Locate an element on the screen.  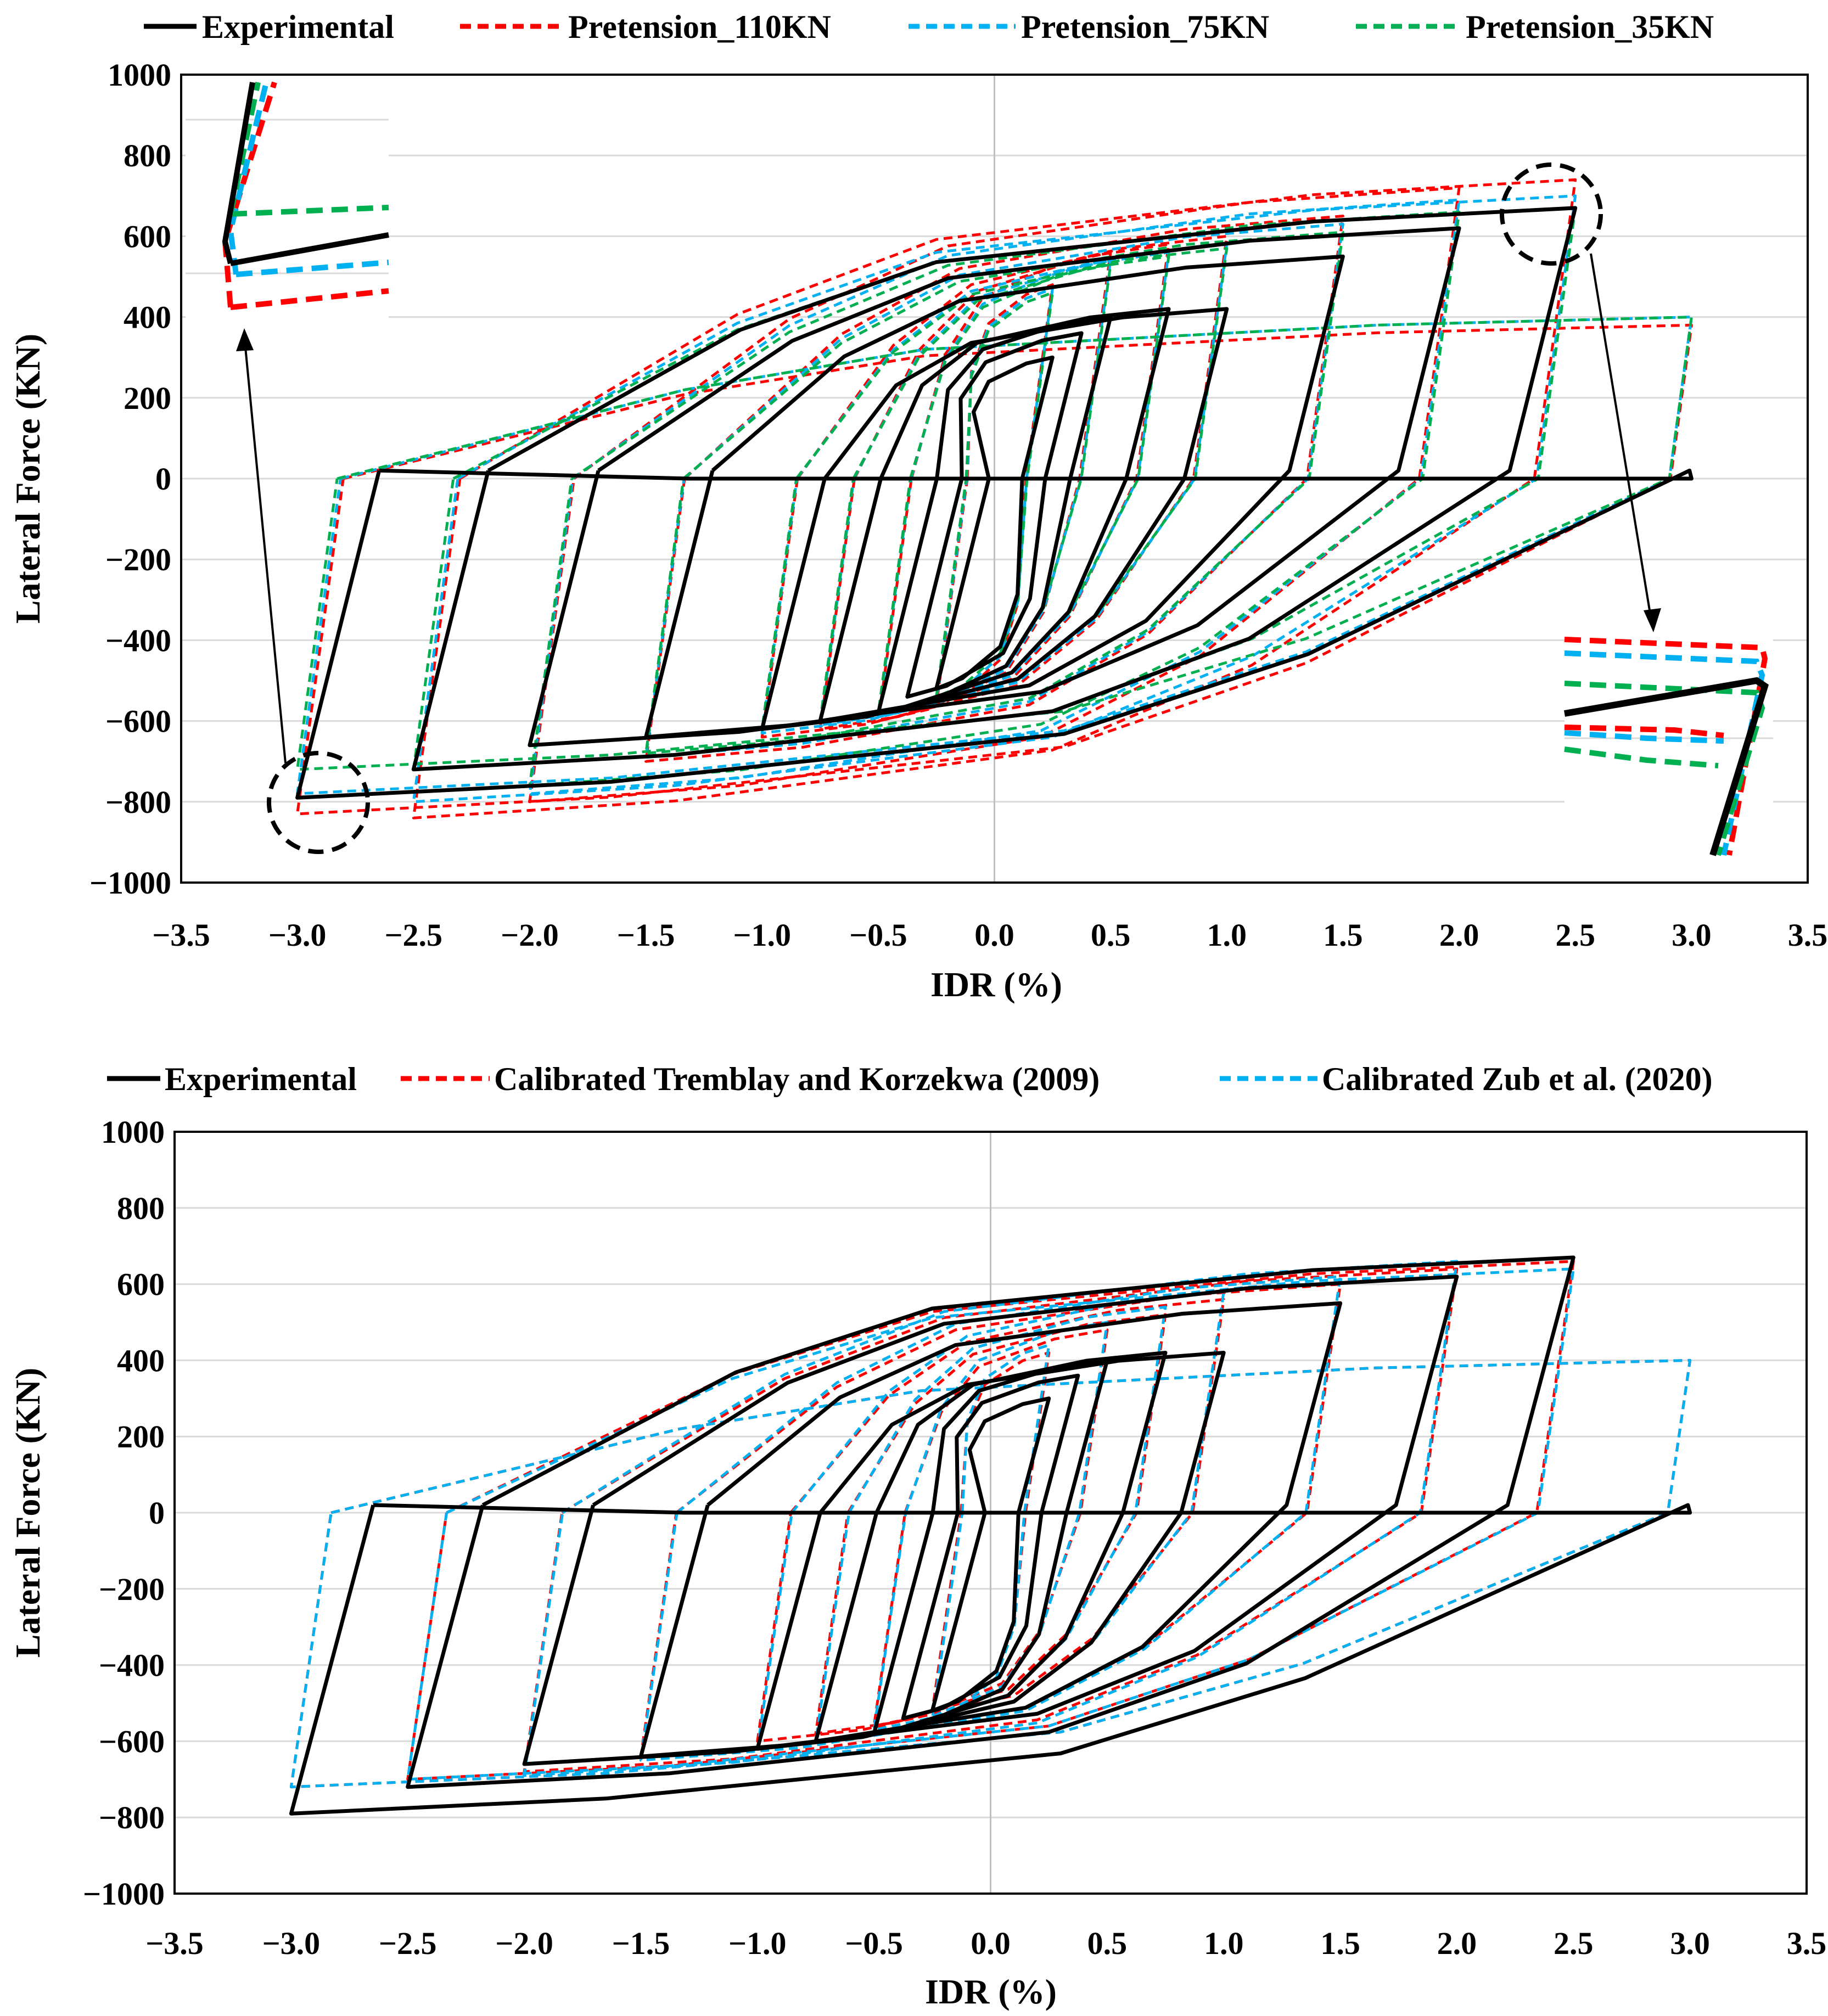
legend-label-pretension-75: Pretension_75KN is located at coordinates (1145, 27).